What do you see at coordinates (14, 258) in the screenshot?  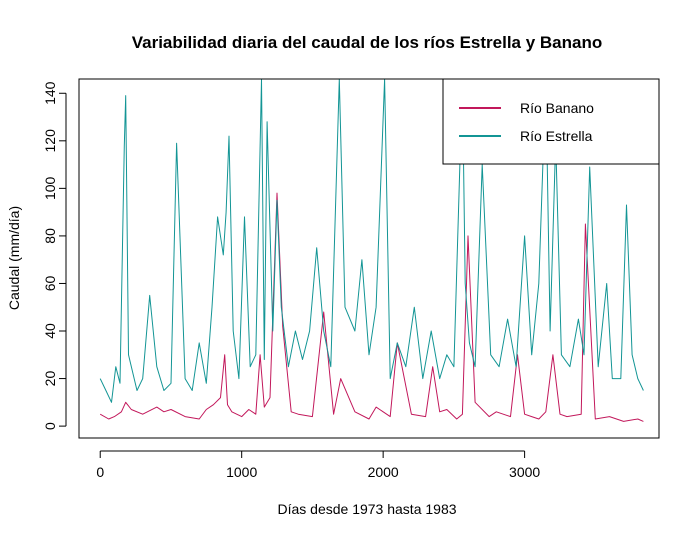 I see `y-axis-label: Caudal (mm/día)` at bounding box center [14, 258].